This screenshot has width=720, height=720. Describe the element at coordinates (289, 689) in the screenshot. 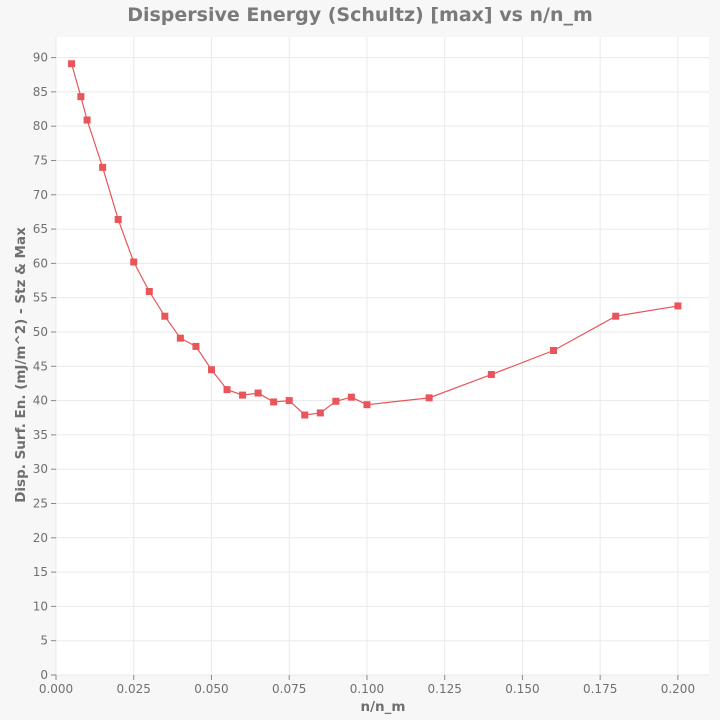

I see `x-tick-label: 0.075` at that location.